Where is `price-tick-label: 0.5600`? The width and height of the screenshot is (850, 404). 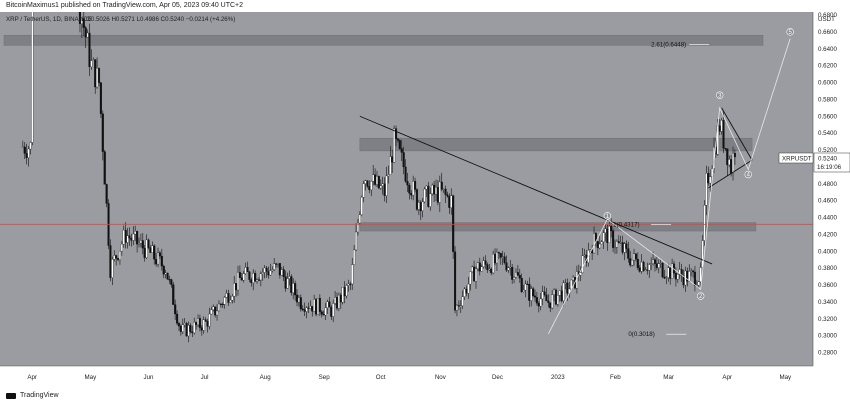
price-tick-label: 0.5600 is located at coordinates (827, 116).